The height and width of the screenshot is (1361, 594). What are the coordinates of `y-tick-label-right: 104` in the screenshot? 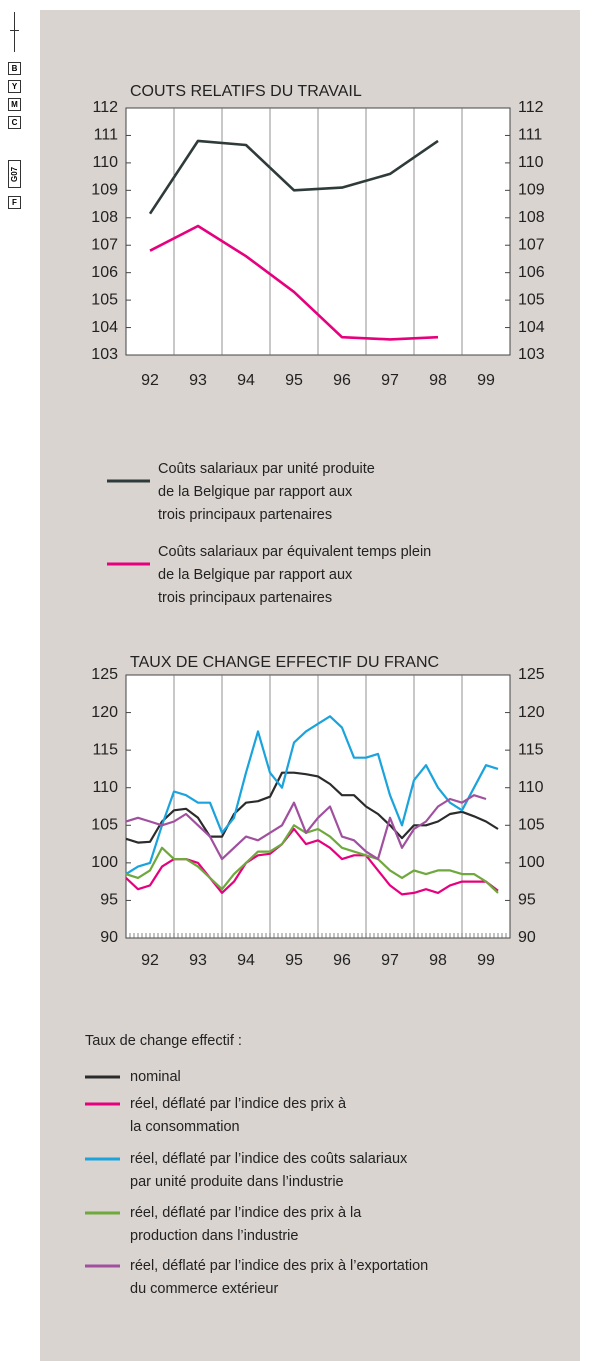 It's located at (531, 327).